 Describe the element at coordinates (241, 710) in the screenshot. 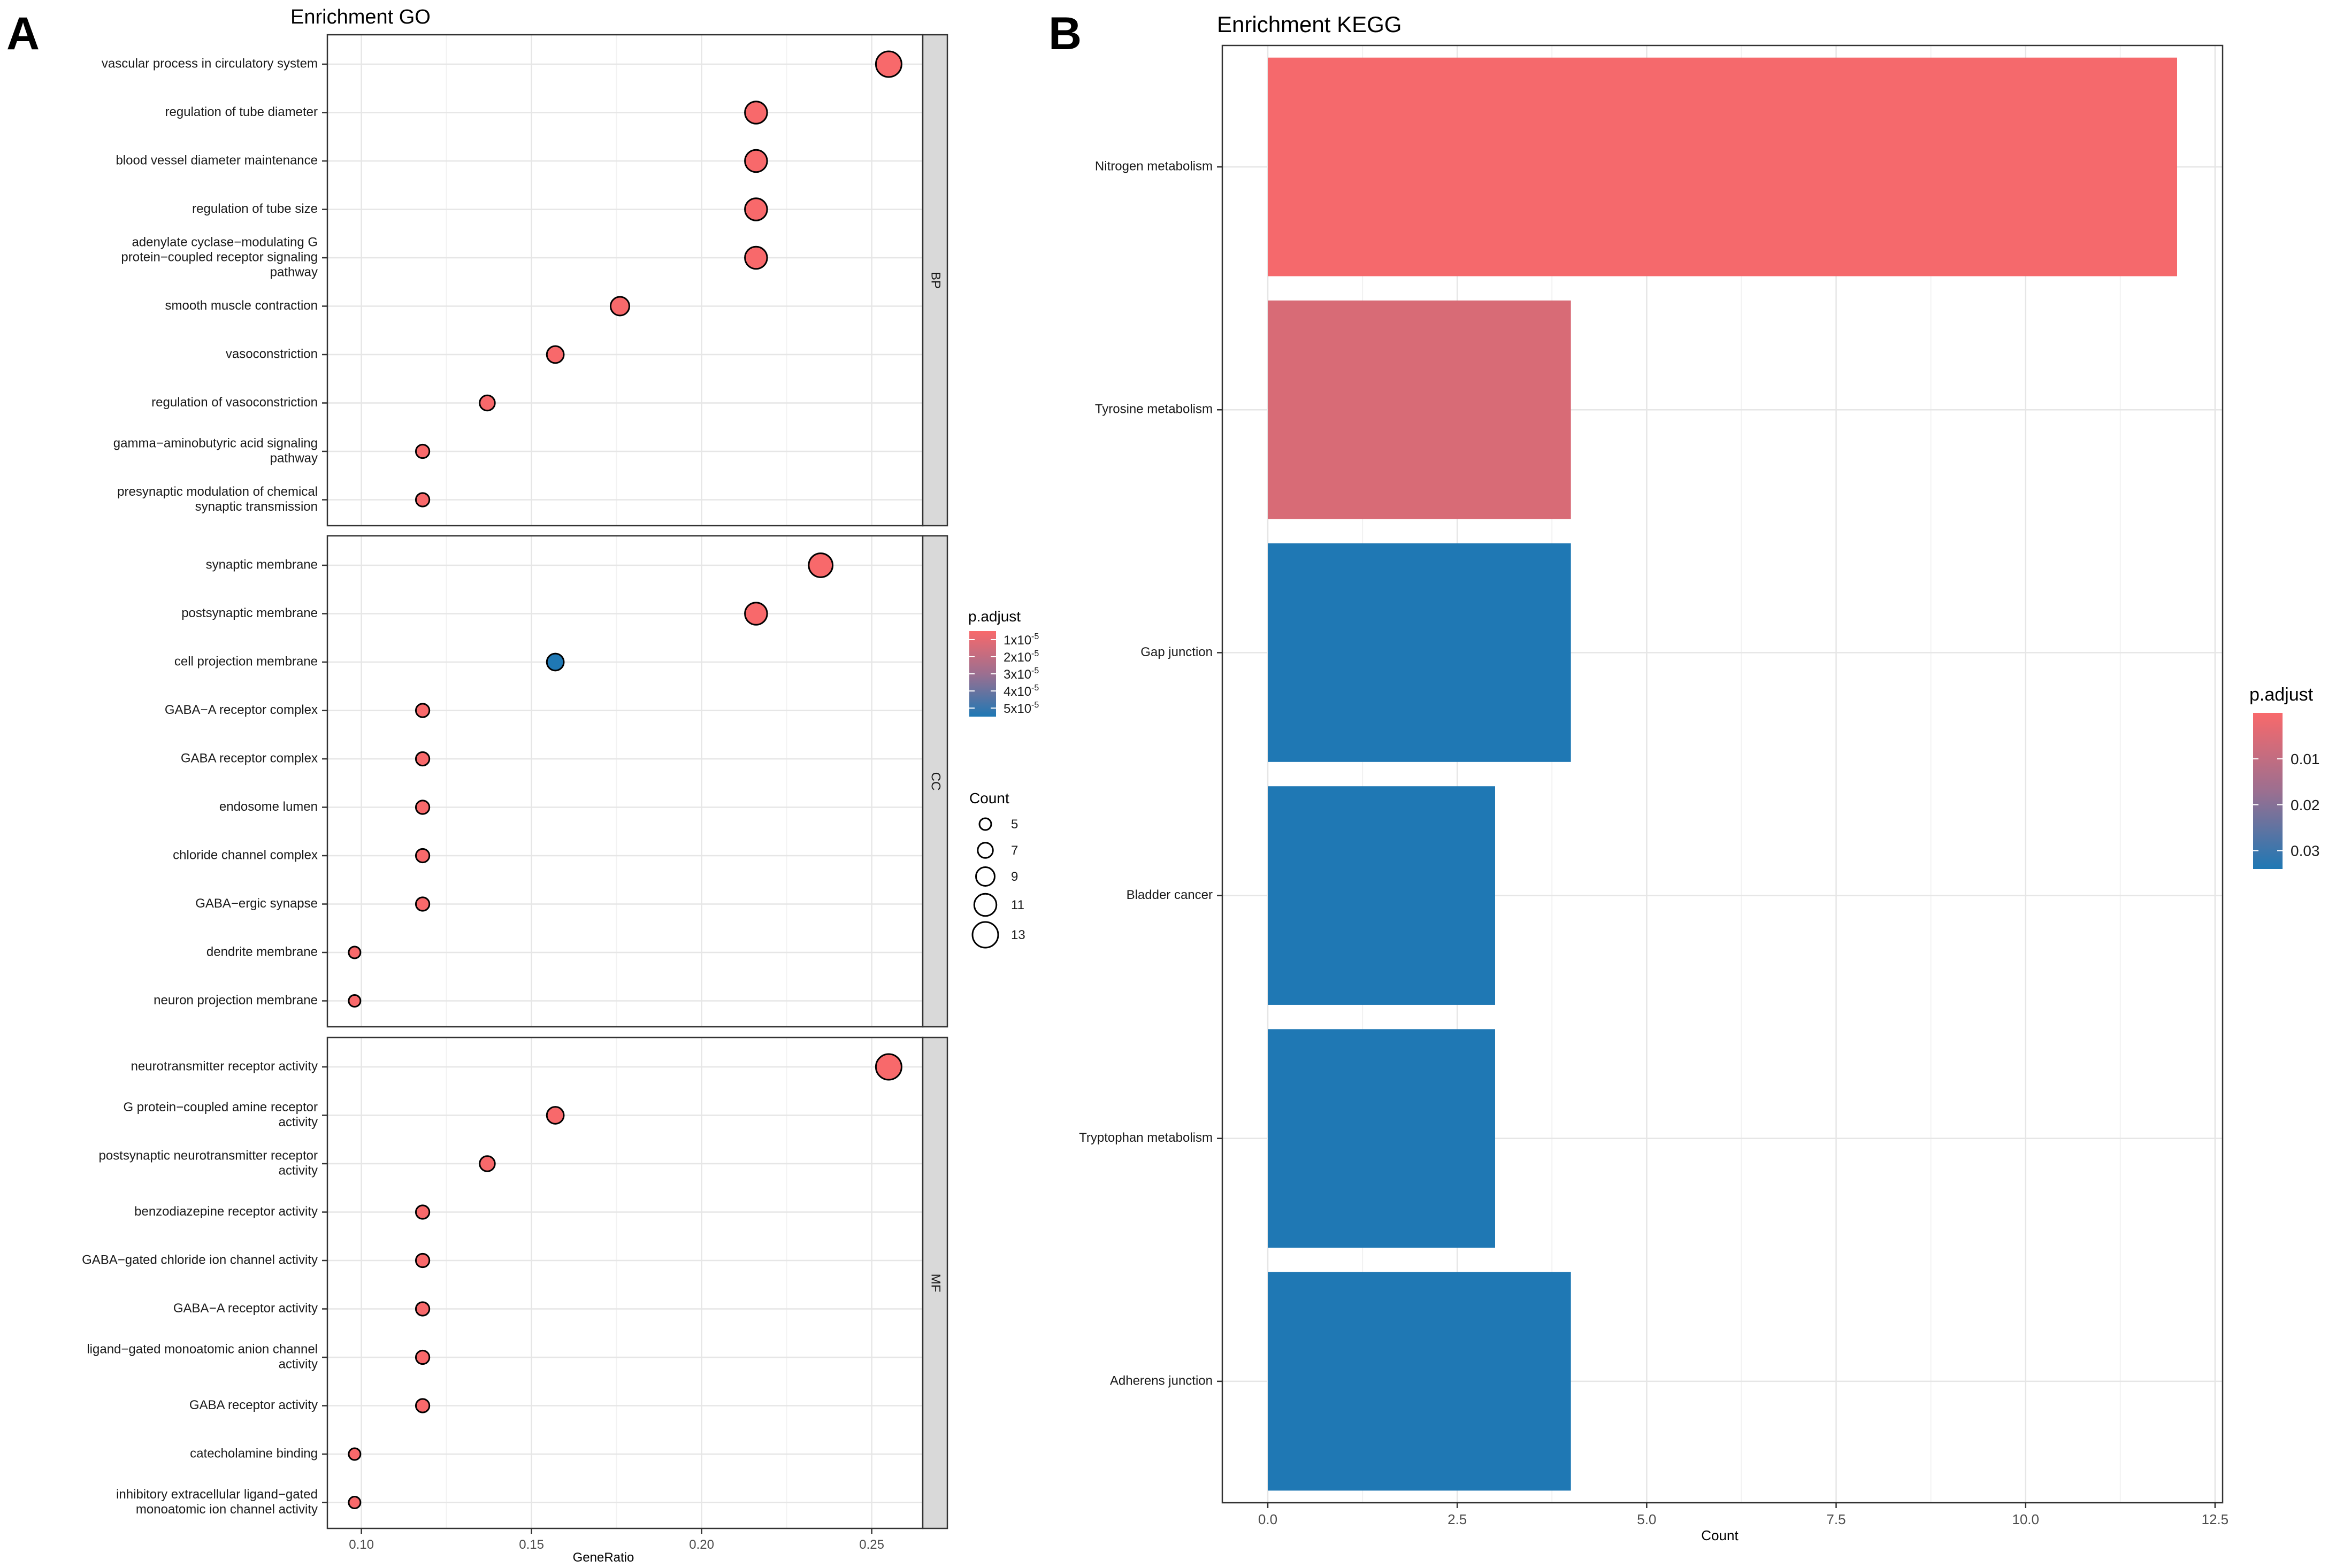

I see `go-term-label: GABA−A receptor complex` at that location.